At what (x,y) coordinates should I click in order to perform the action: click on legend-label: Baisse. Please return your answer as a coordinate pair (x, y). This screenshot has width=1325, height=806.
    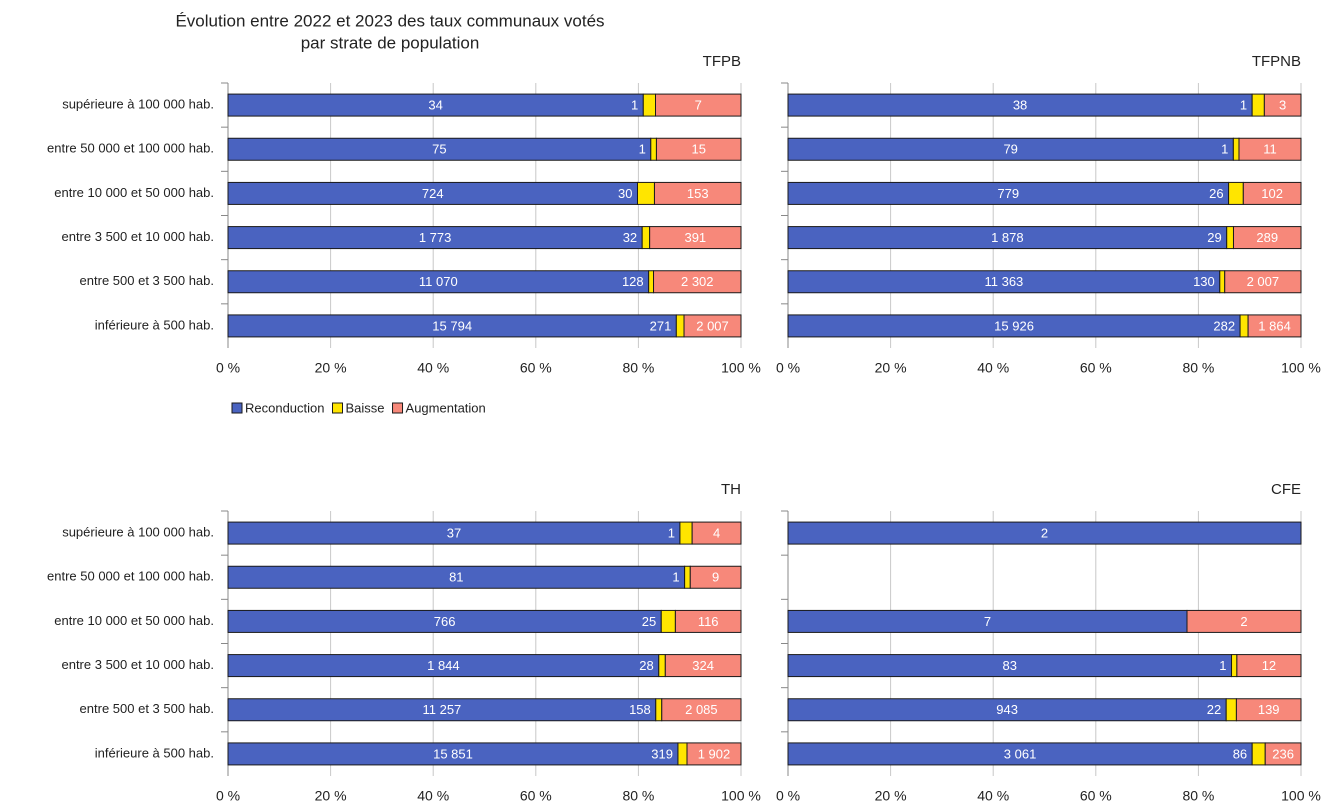
    Looking at the image, I should click on (365, 407).